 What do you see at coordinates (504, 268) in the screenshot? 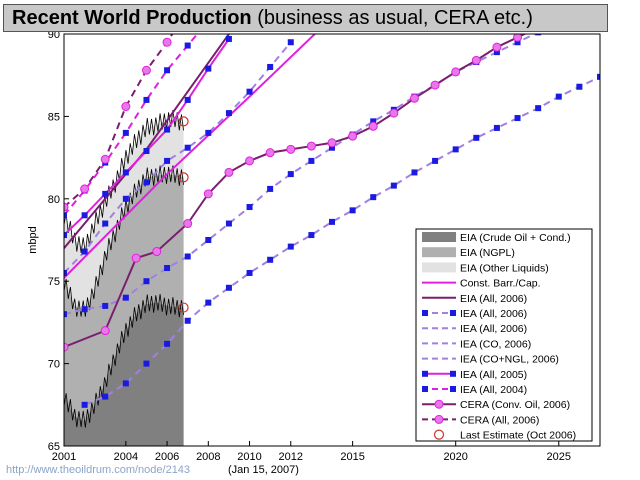
I see `legend-label-2: EIA (Other Liquids)` at bounding box center [504, 268].